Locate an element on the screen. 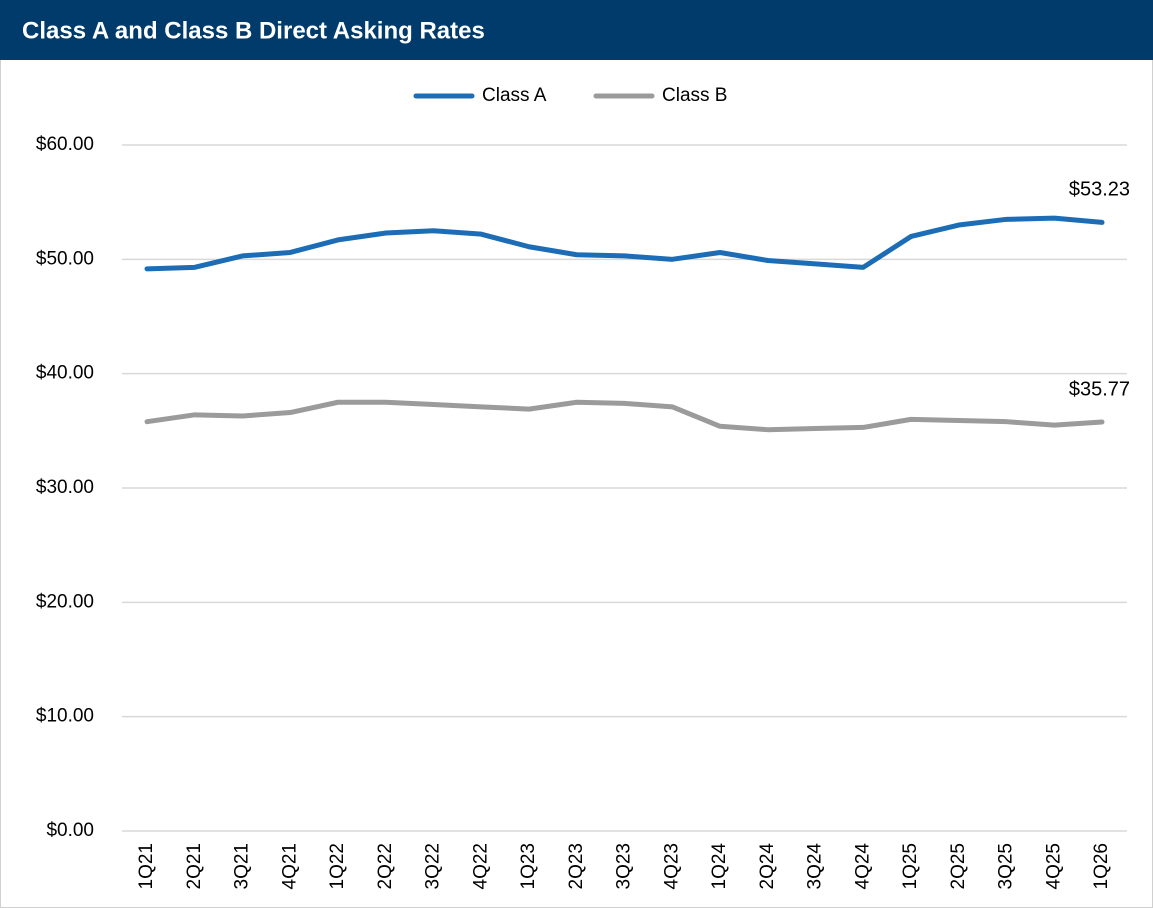 The width and height of the screenshot is (1153, 908). y-tick-label: $30.00 is located at coordinates (65, 487).